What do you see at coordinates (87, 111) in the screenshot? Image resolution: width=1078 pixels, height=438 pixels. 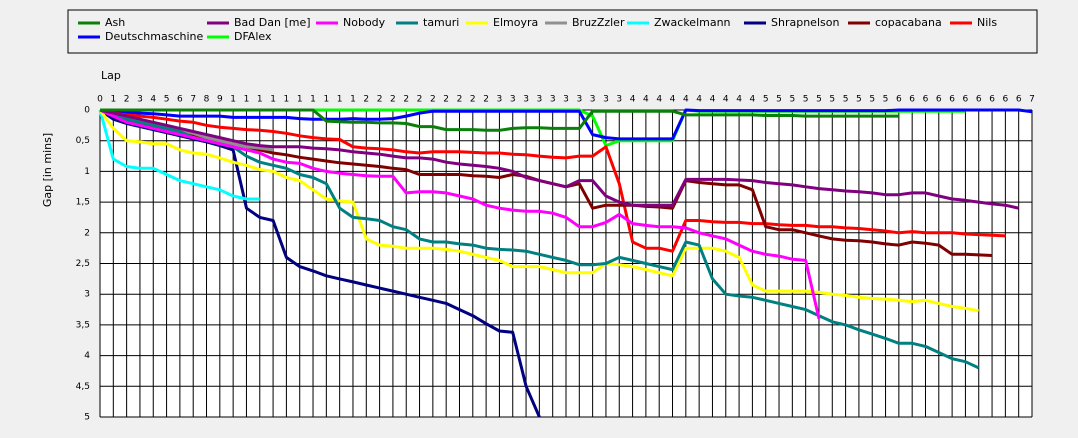 I see `y-tick-label: 0` at bounding box center [87, 111].